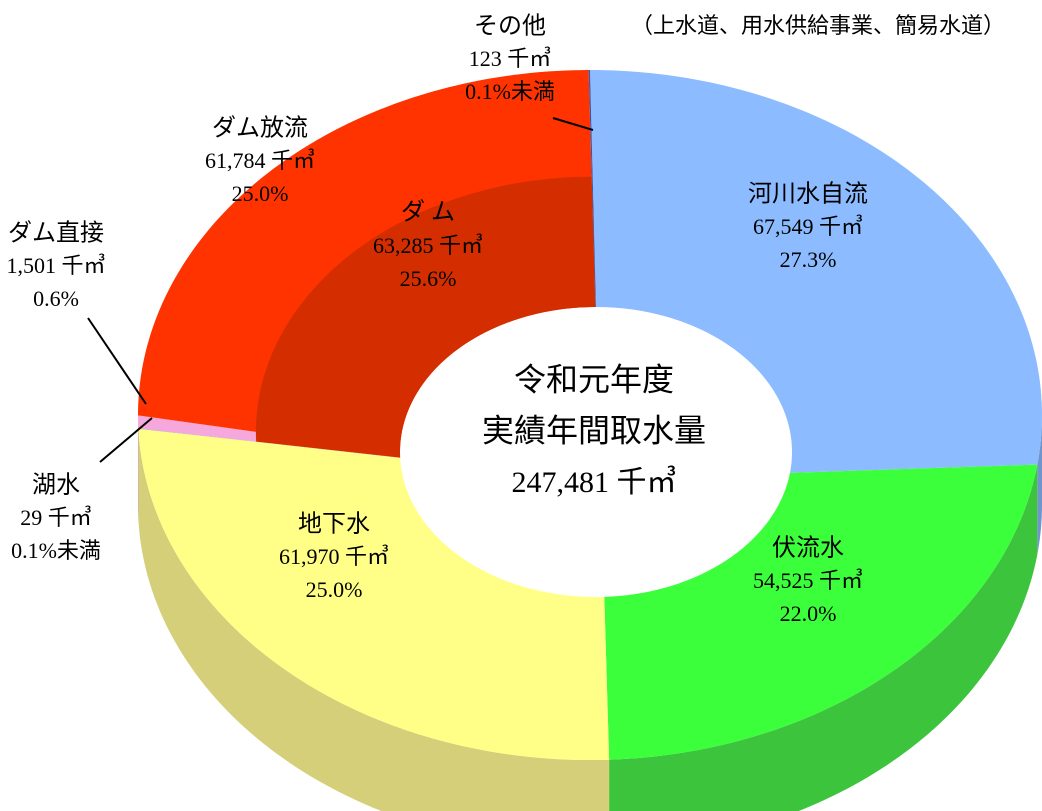 The width and height of the screenshot is (1042, 811). What do you see at coordinates (428, 212) in the screenshot?
I see `group-label: ダ ム` at bounding box center [428, 212].